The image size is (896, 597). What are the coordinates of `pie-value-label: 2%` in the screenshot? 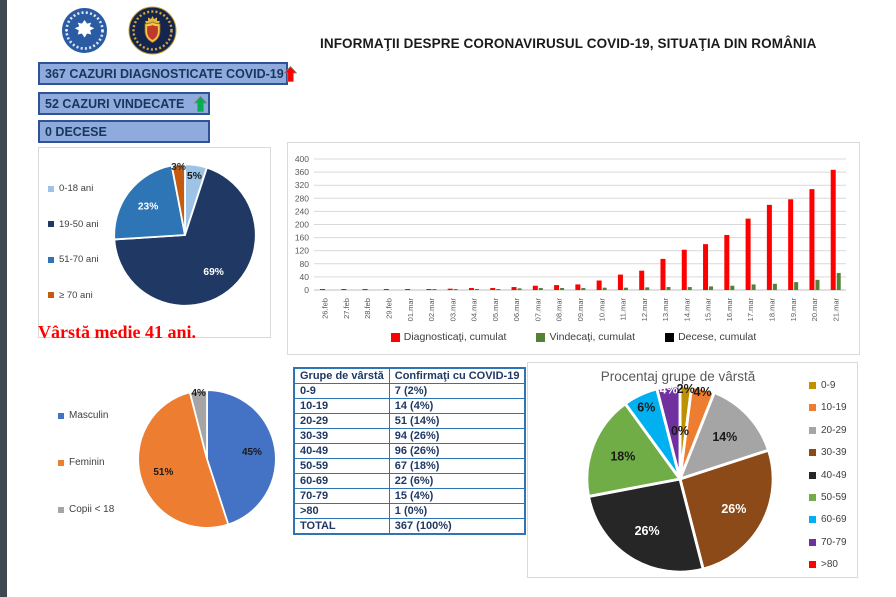 It's located at (686, 389).